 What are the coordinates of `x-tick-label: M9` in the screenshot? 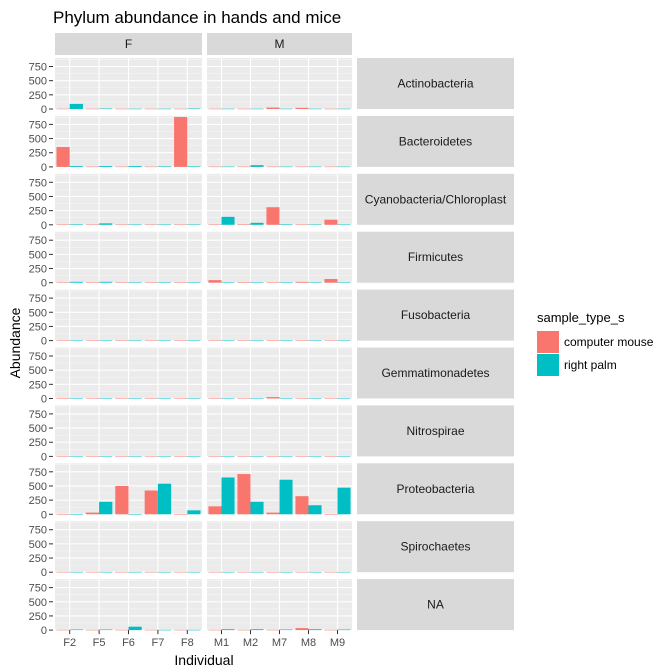 It's located at (337, 643).